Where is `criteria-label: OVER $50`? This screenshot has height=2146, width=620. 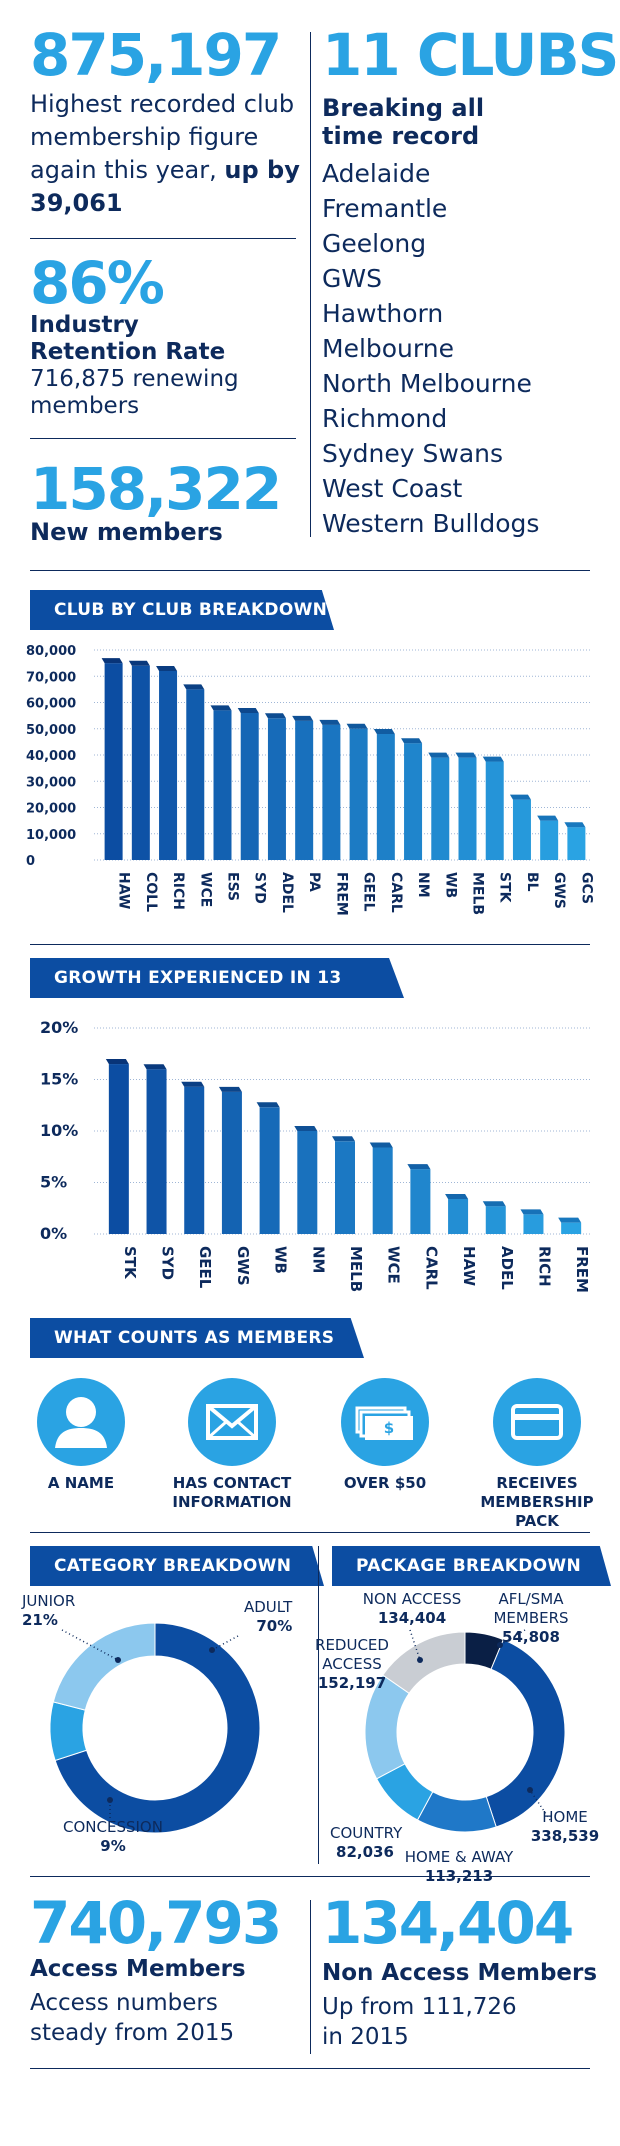
criteria-label: OVER $50 is located at coordinates (385, 1483).